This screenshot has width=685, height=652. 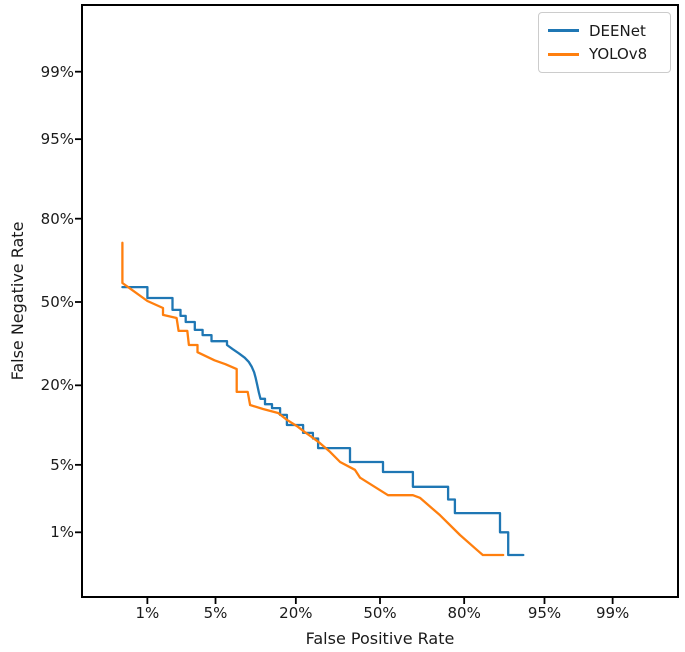 What do you see at coordinates (57, 139) in the screenshot?
I see `y-tick-label: 95%` at bounding box center [57, 139].